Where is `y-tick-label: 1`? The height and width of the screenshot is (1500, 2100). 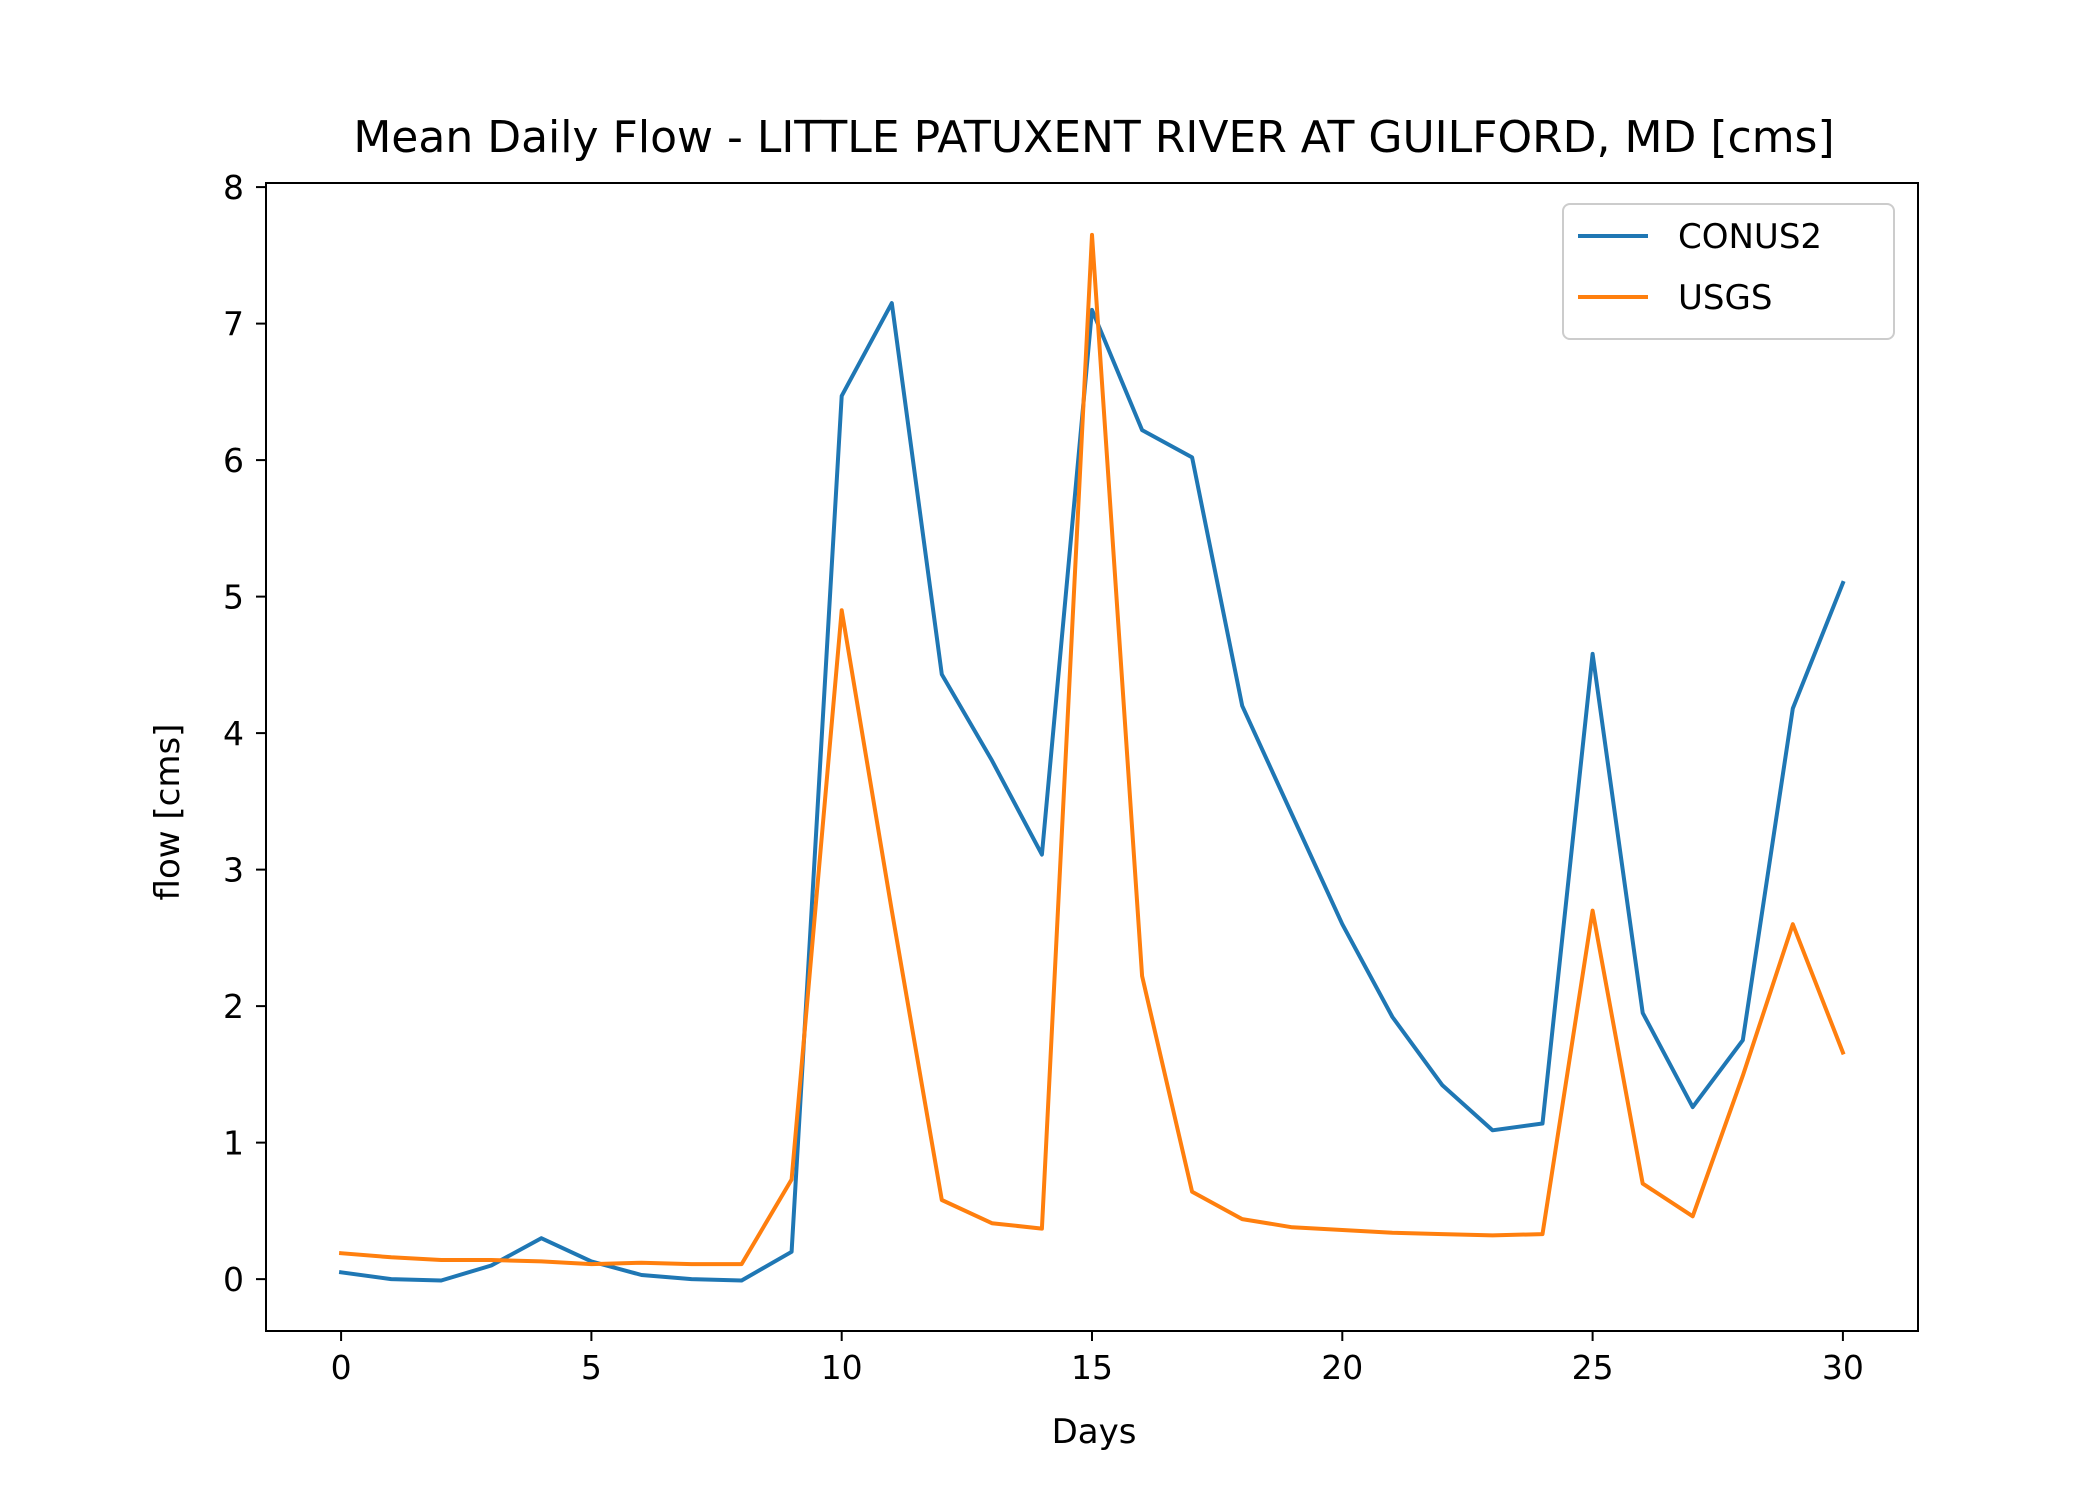
y-tick-label: 1 is located at coordinates (233, 1143).